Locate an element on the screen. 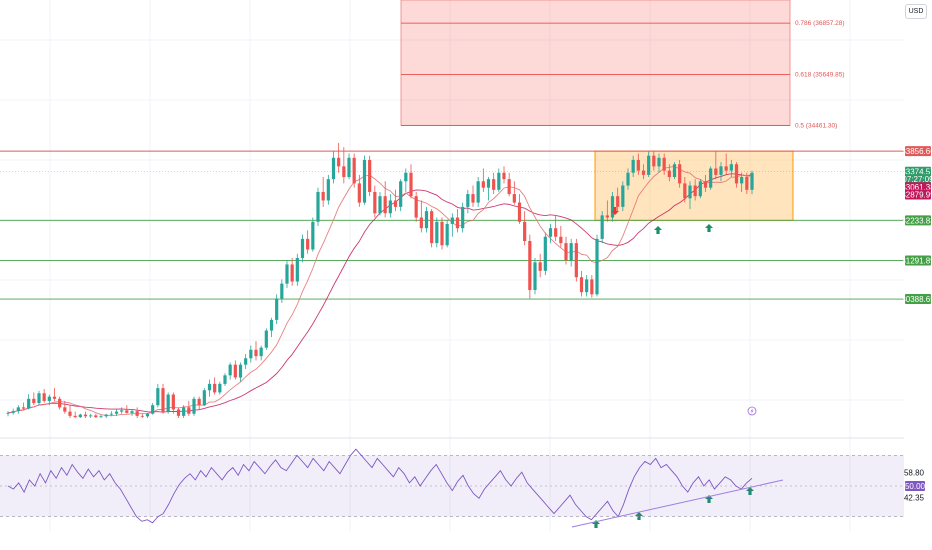 Image resolution: width=932 pixels, height=550 pixels. rsi-value-tag is located at coordinates (915, 486).